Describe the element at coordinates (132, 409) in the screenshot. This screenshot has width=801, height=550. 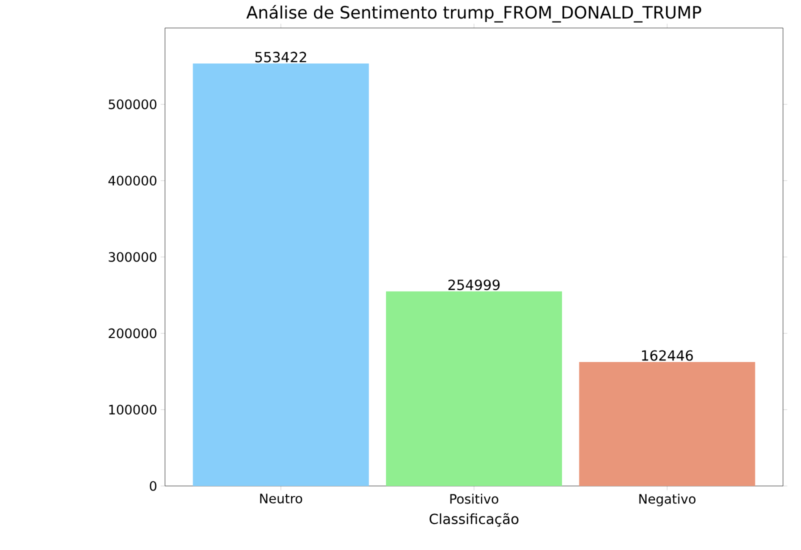
I see `y-tick-label: 100000` at that location.